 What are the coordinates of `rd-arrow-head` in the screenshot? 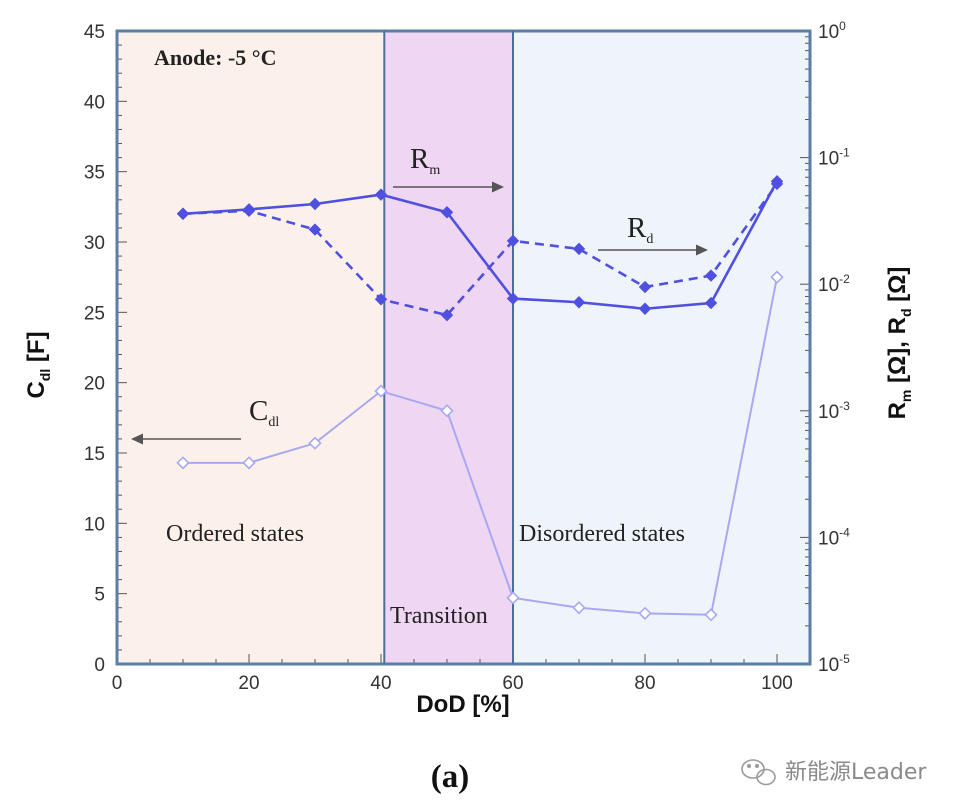 It's located at (702, 250).